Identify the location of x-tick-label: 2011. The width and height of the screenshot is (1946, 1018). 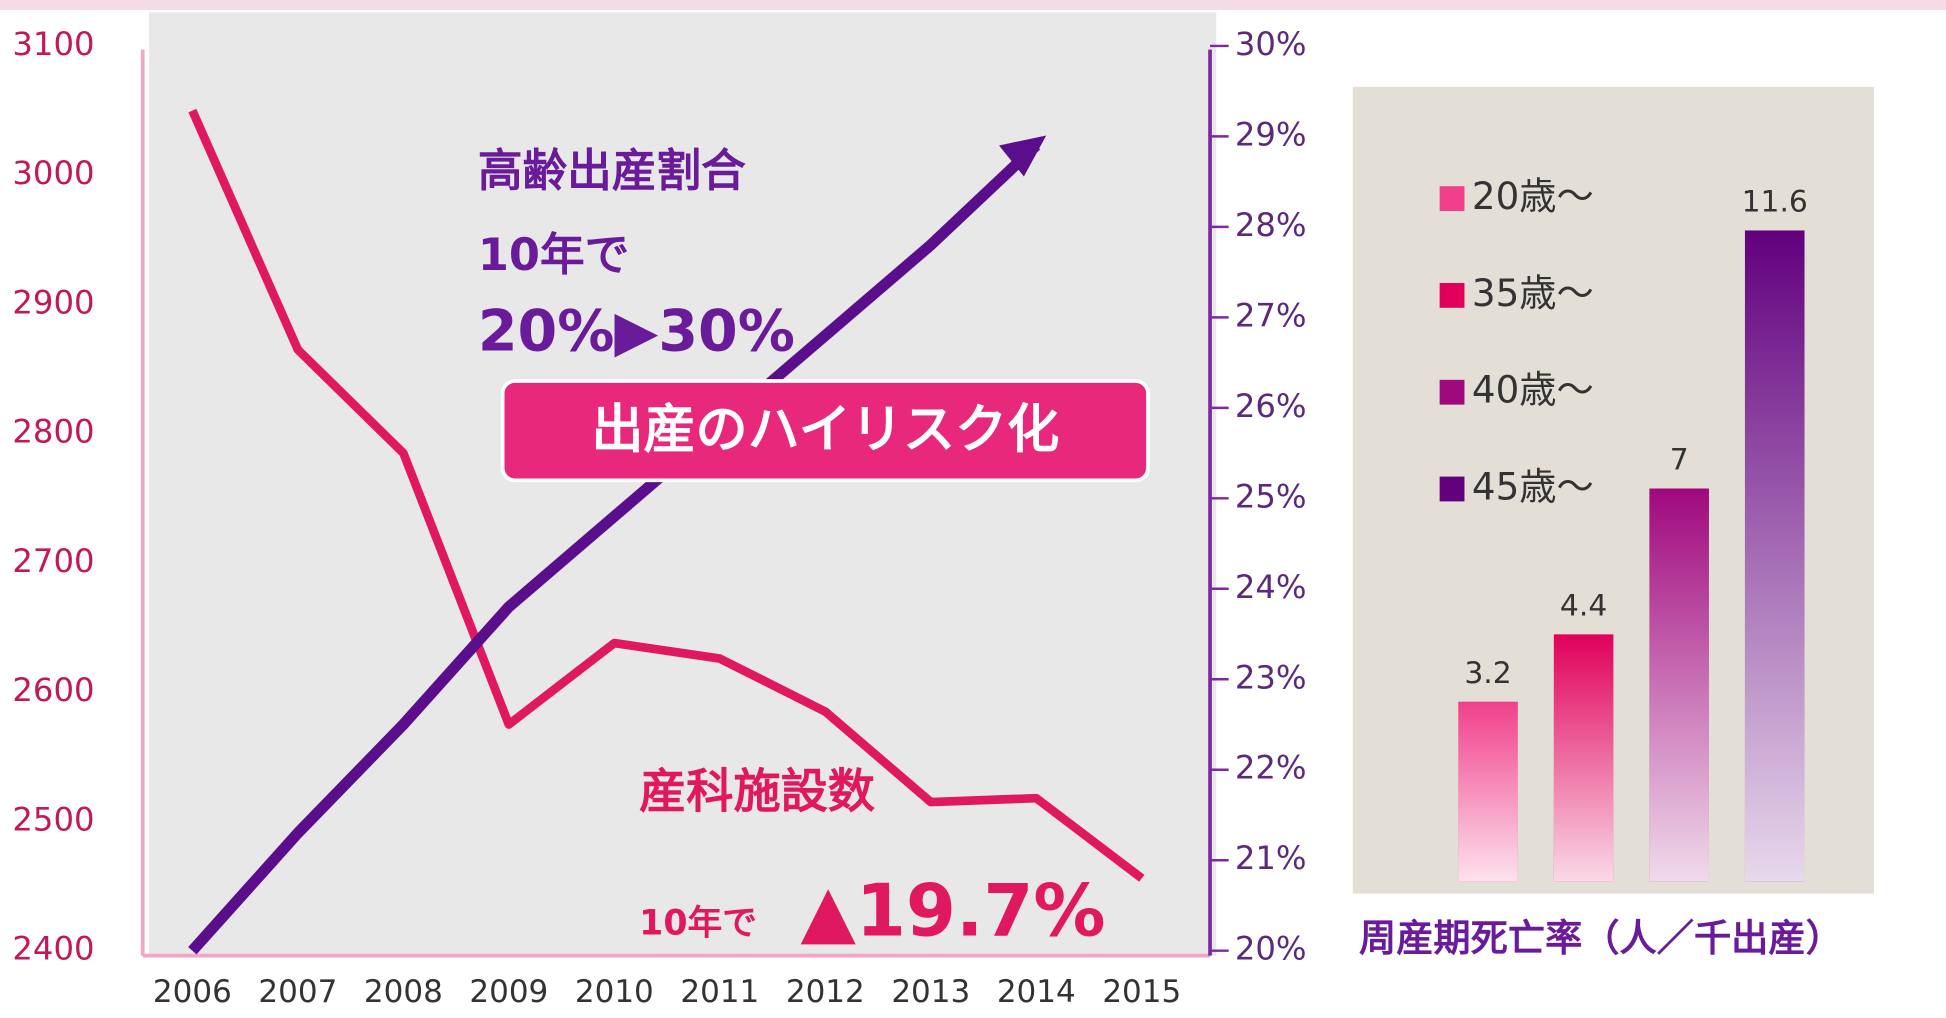
(719, 992).